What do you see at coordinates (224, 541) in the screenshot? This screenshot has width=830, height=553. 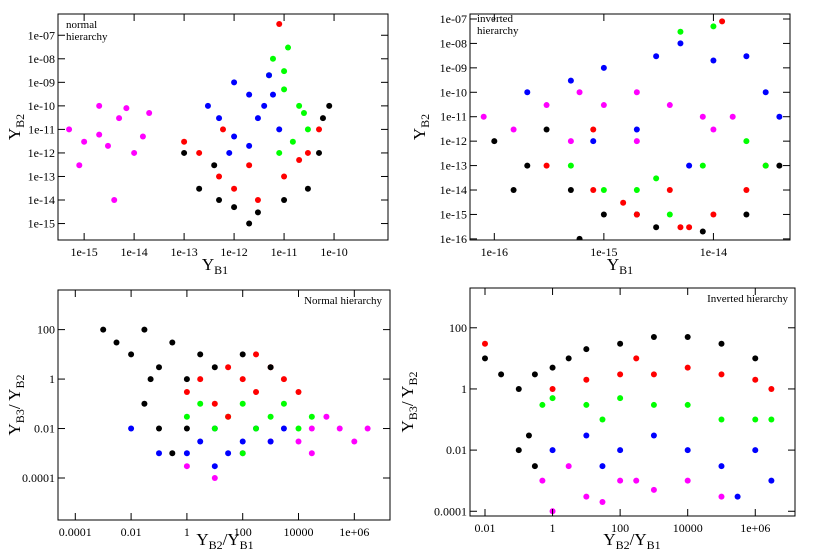 I see `axis-label: YB2/YB1` at bounding box center [224, 541].